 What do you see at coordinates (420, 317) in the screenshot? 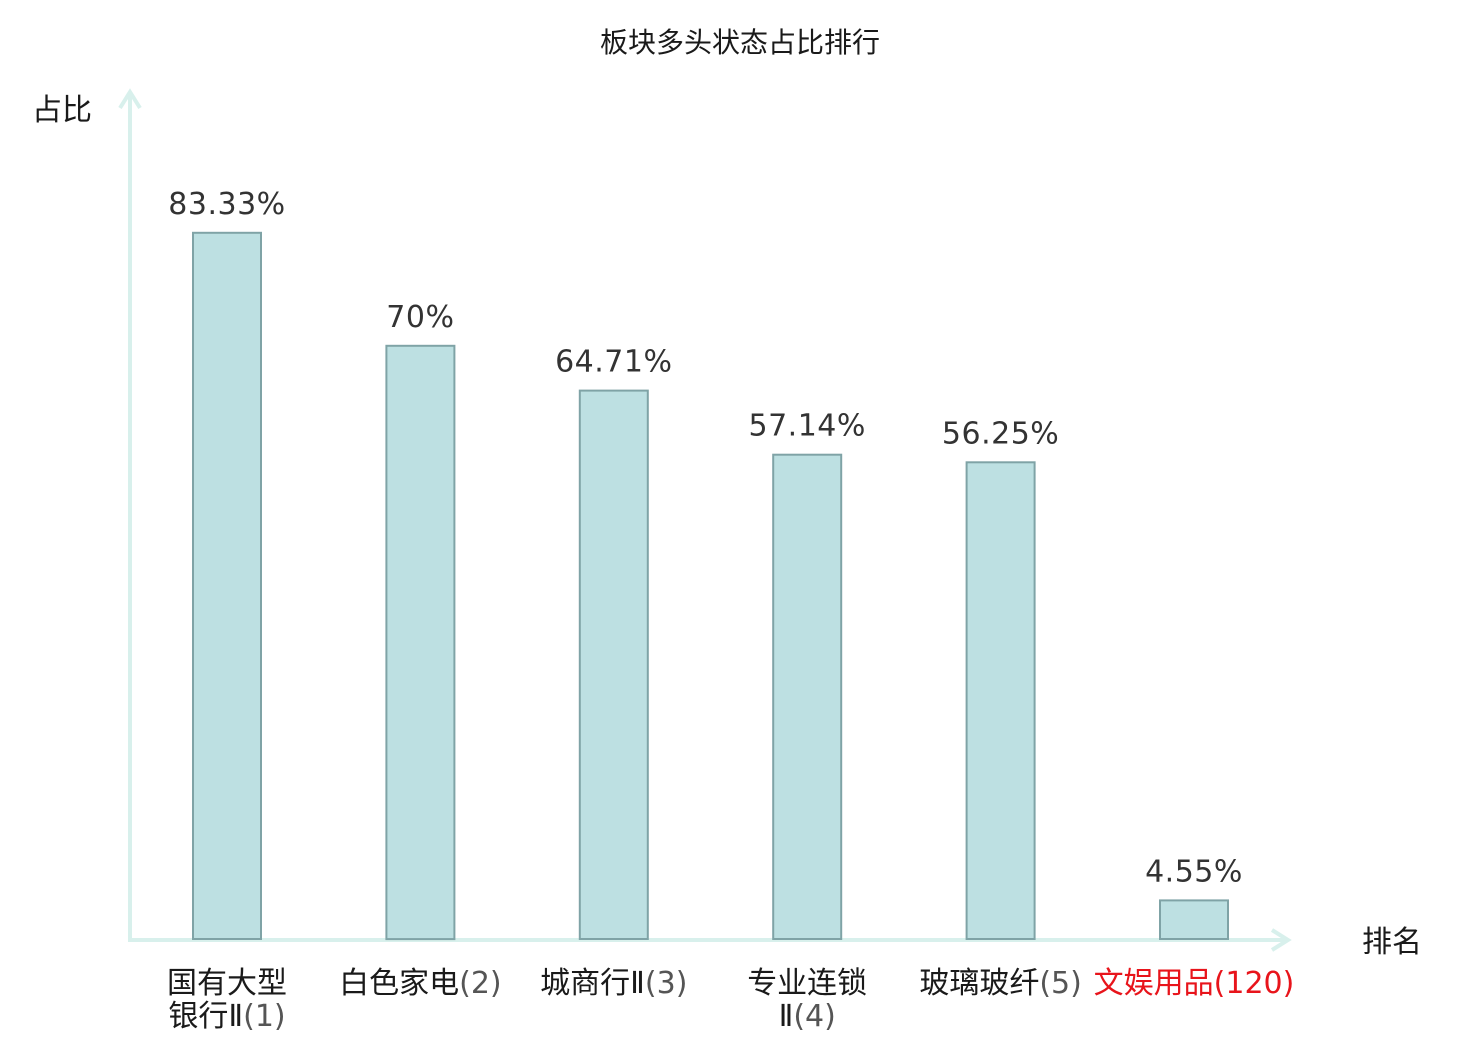
I see `data-label: 70%` at bounding box center [420, 317].